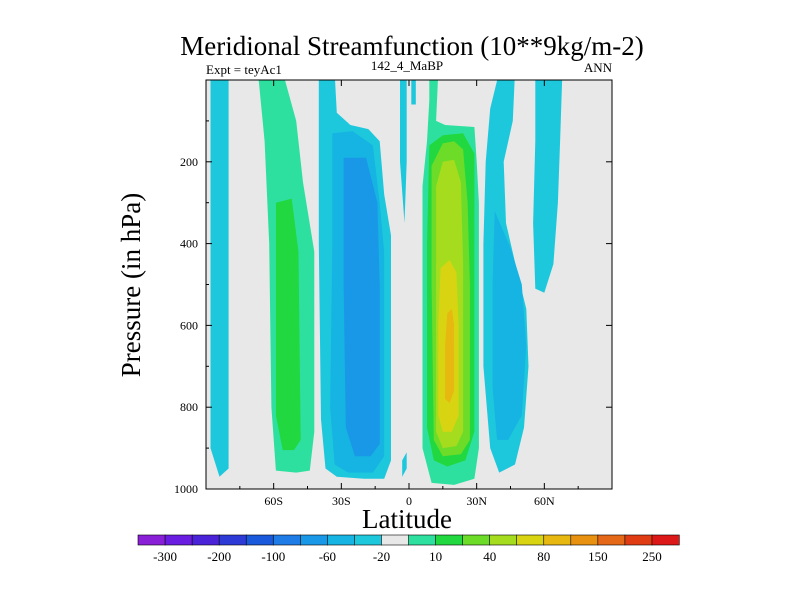  Describe the element at coordinates (435, 556) in the screenshot. I see `colorbar-label: 10` at that location.